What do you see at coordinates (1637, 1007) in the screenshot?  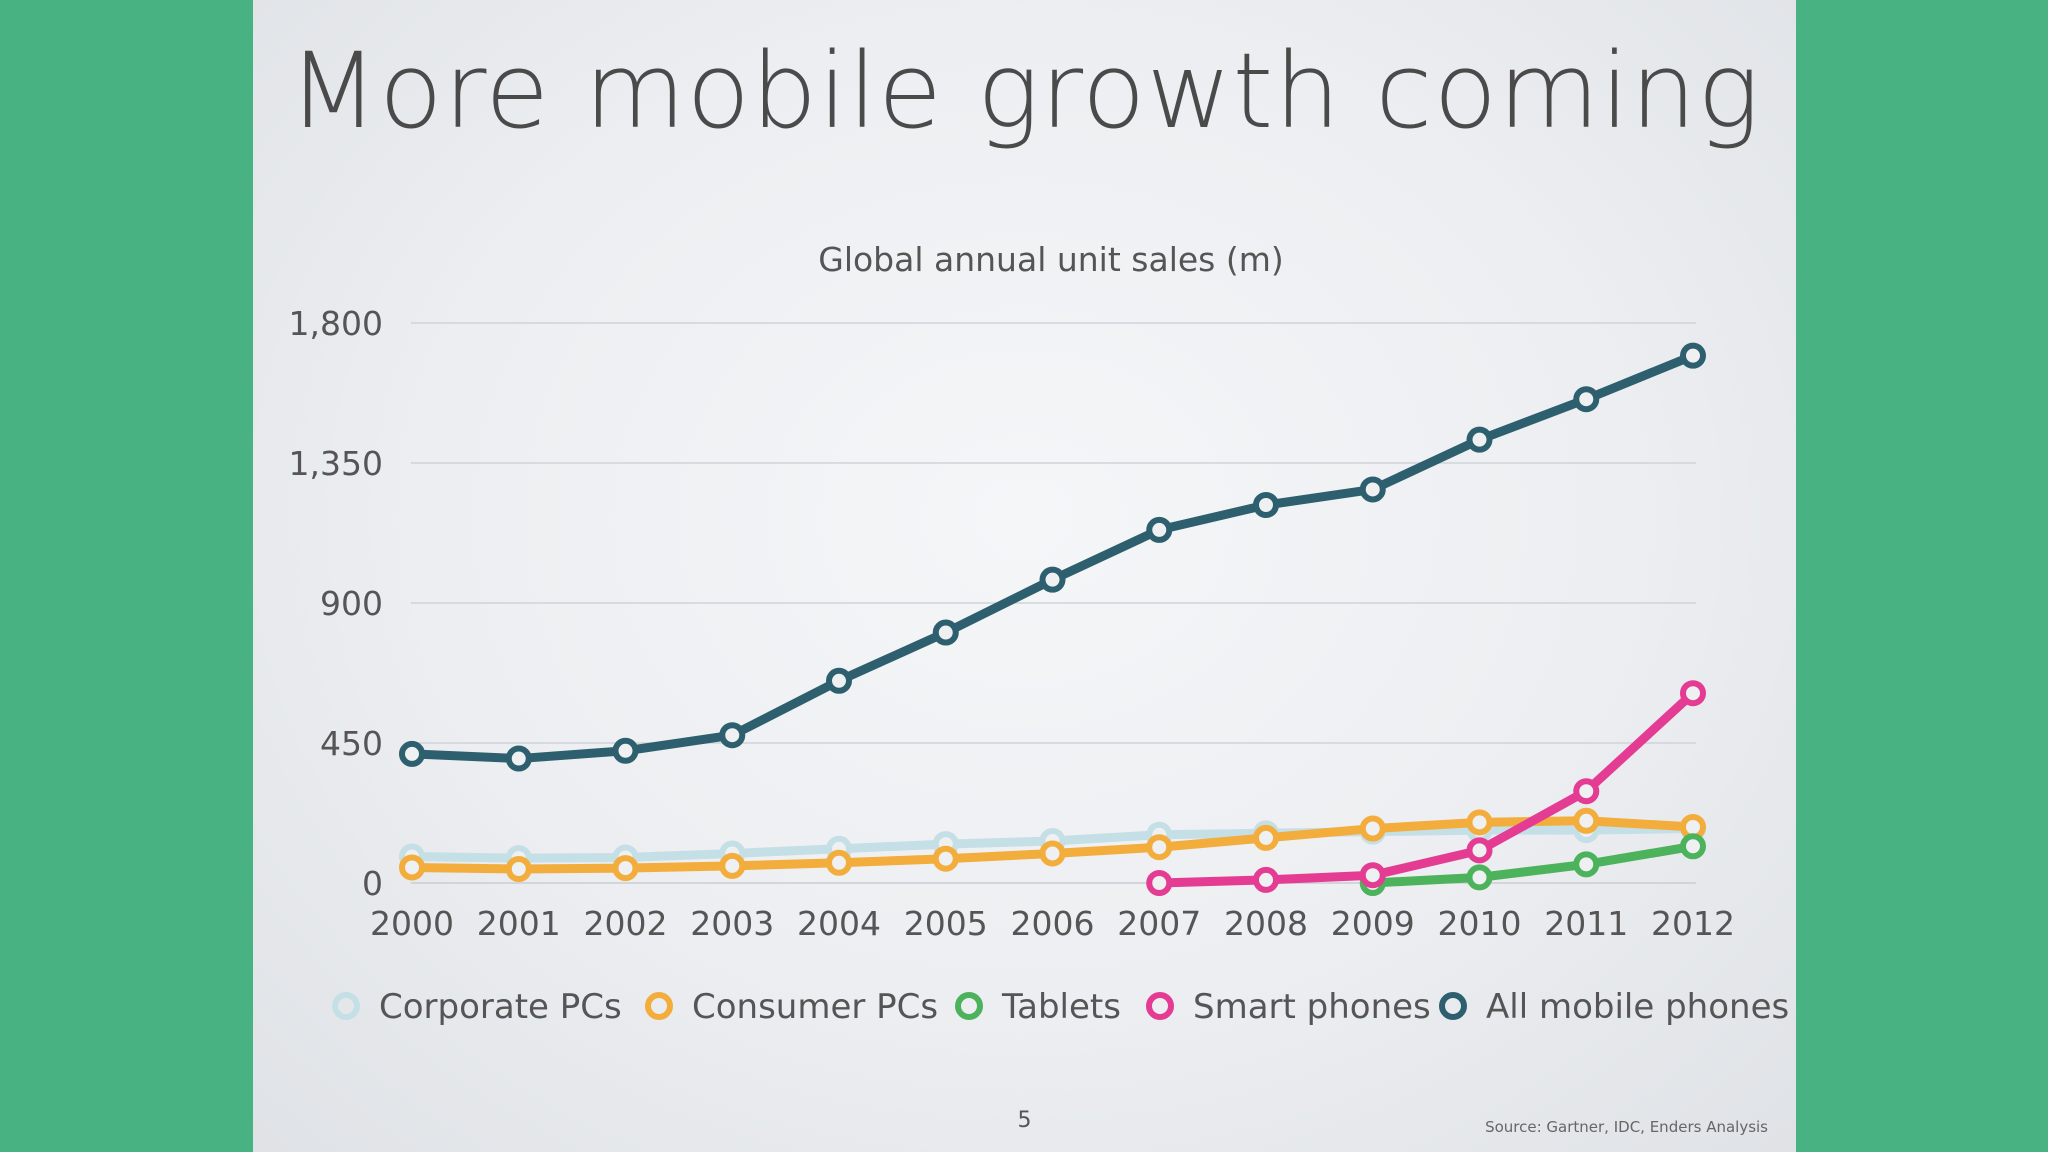 I see `legend-label-all-mobile-phones: All mobile phones` at bounding box center [1637, 1007].